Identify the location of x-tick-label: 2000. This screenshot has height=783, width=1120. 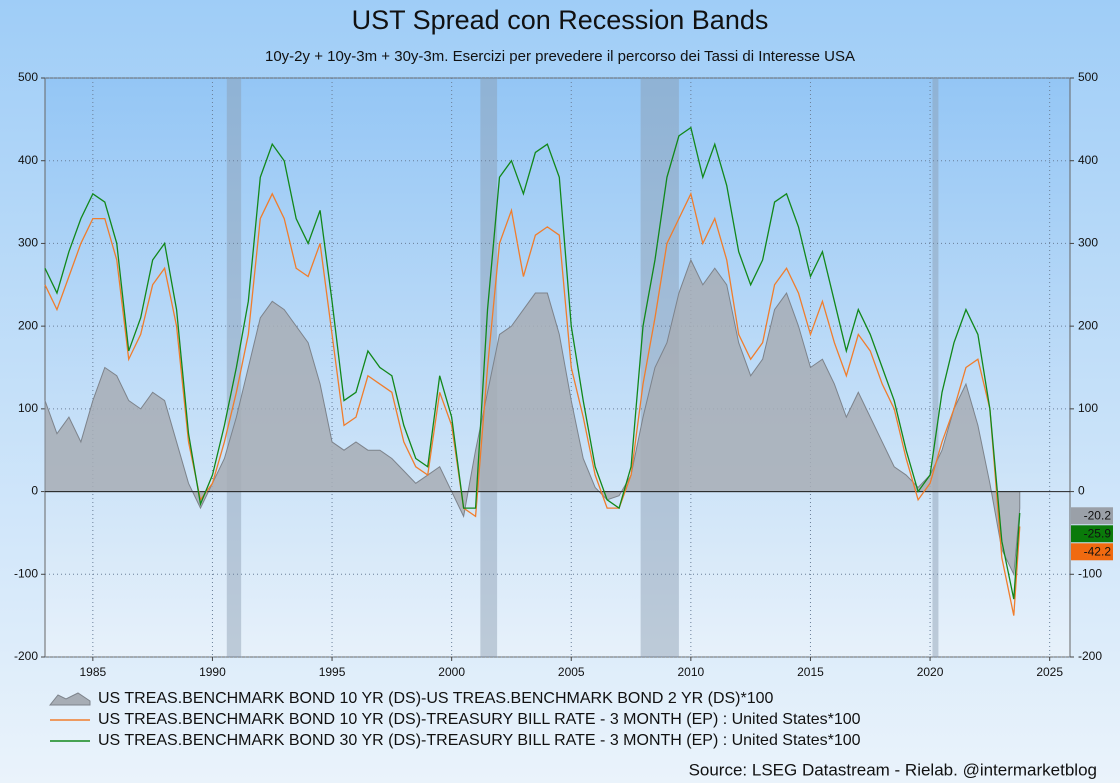
(451, 672).